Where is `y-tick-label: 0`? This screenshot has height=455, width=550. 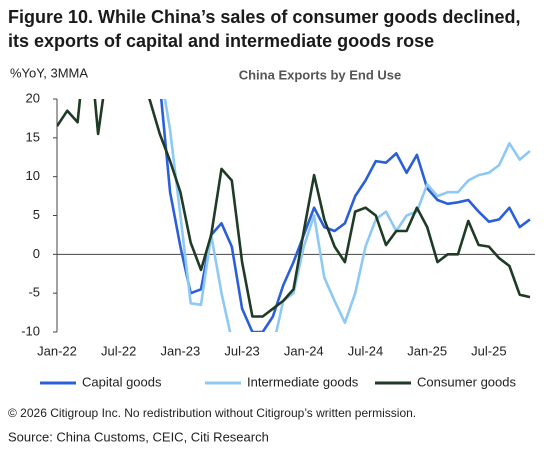 y-tick-label: 0 is located at coordinates (36, 253).